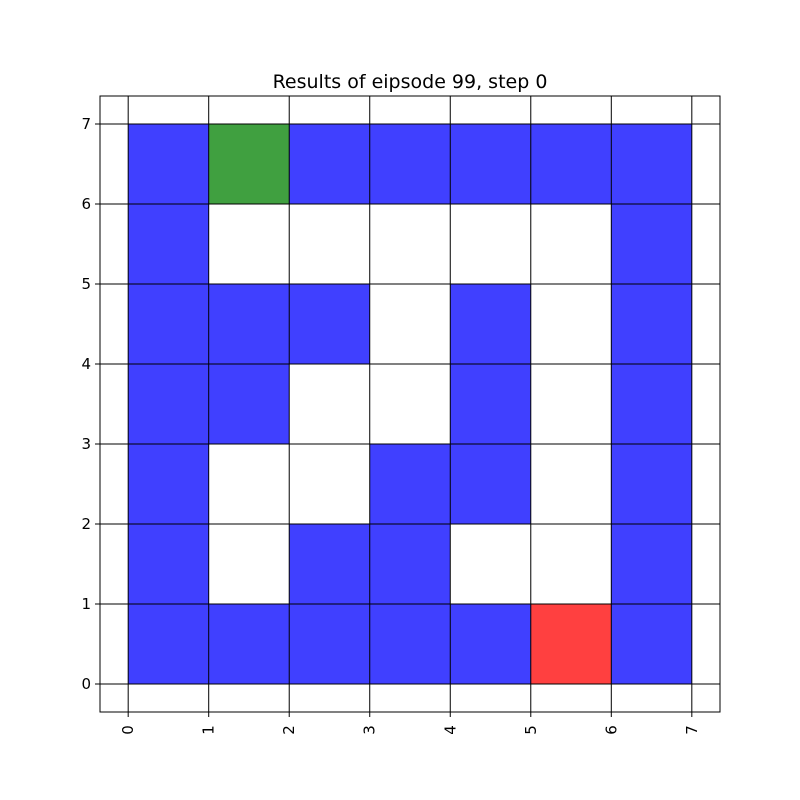 This screenshot has height=800, width=800. I want to click on y-tick-label: 1, so click(86, 604).